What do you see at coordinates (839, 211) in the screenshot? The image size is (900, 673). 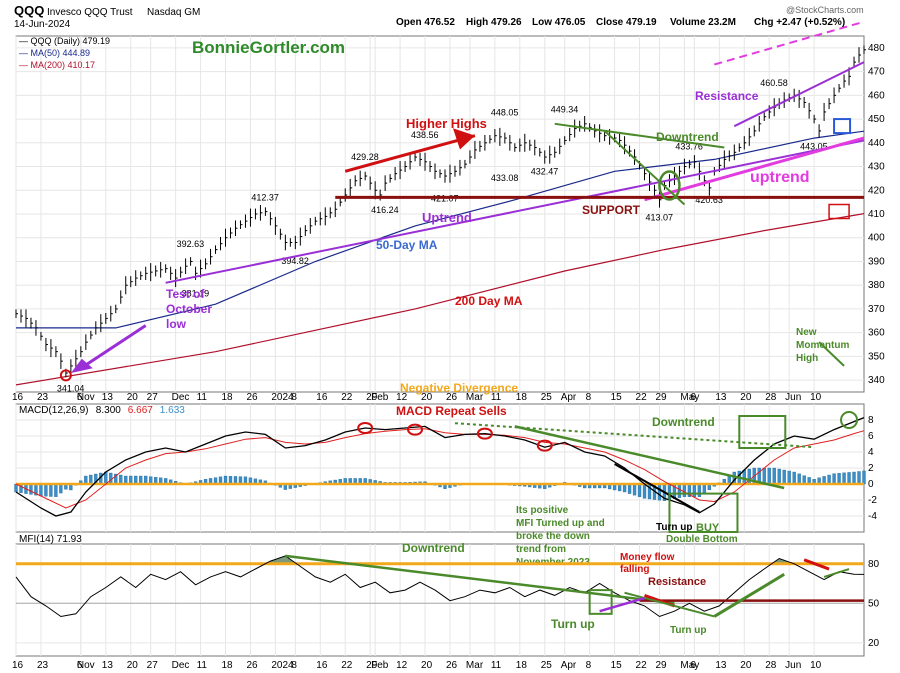 I see `ma200-highlight-box` at bounding box center [839, 211].